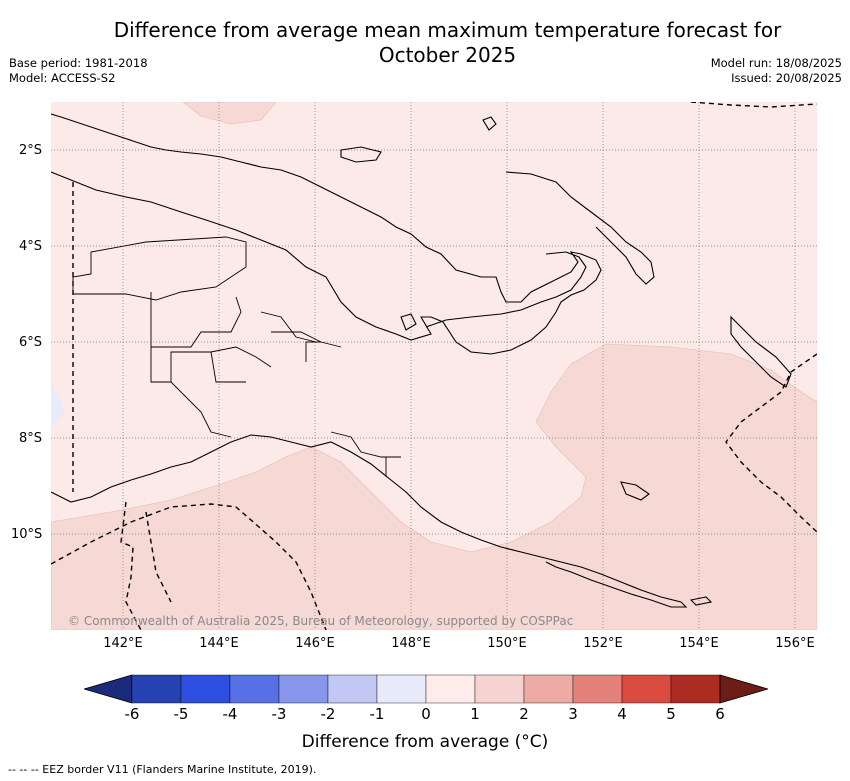 The width and height of the screenshot is (850, 781). Describe the element at coordinates (236, 356) in the screenshot. I see `province-borders` at that location.